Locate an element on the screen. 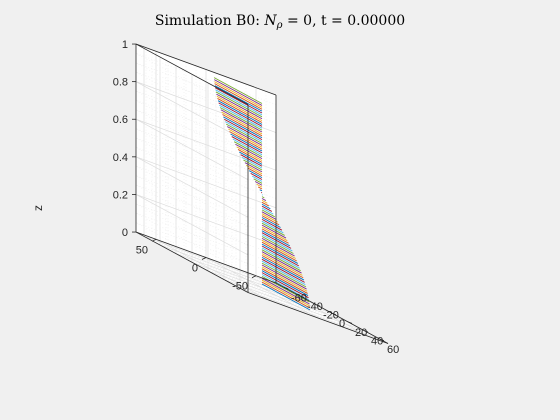  data-sheet is located at coordinates (262, 194).